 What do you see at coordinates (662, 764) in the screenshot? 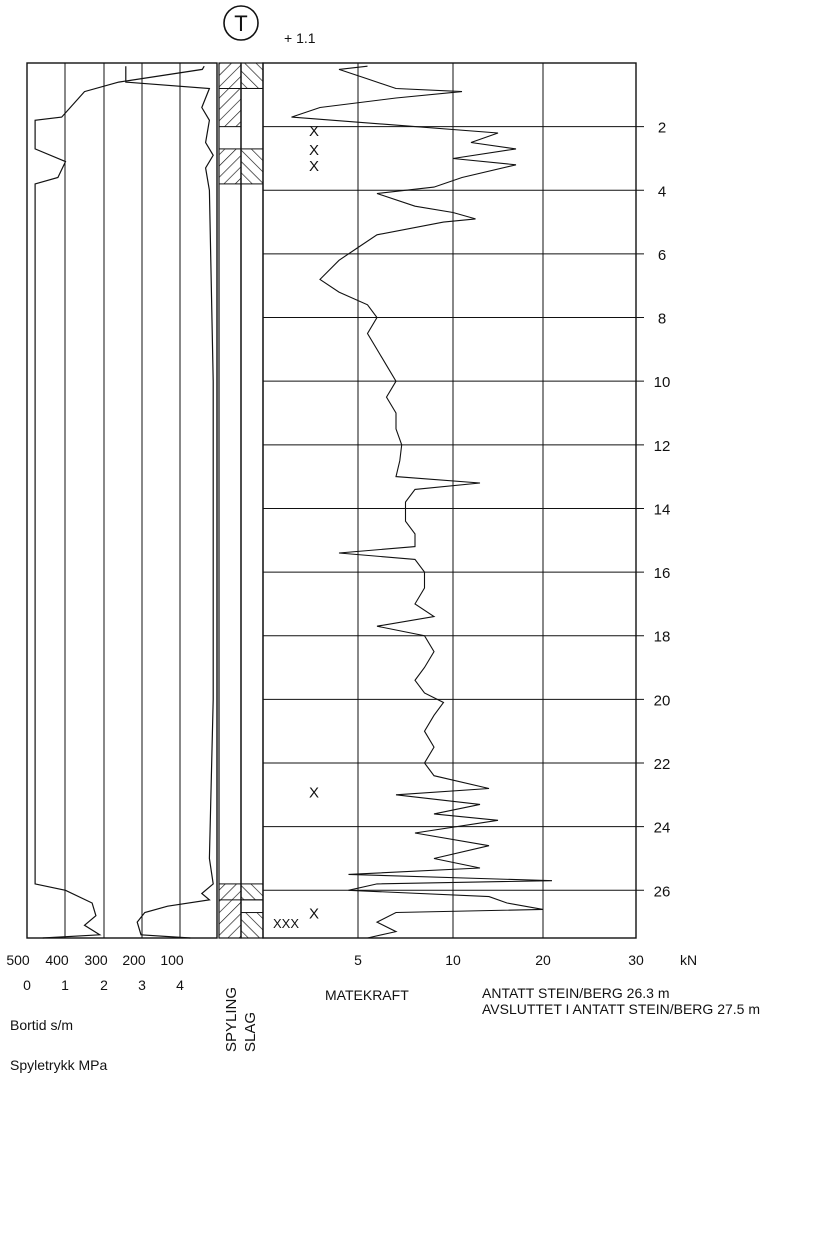
I see `depth-tick-label: 22` at bounding box center [662, 764].